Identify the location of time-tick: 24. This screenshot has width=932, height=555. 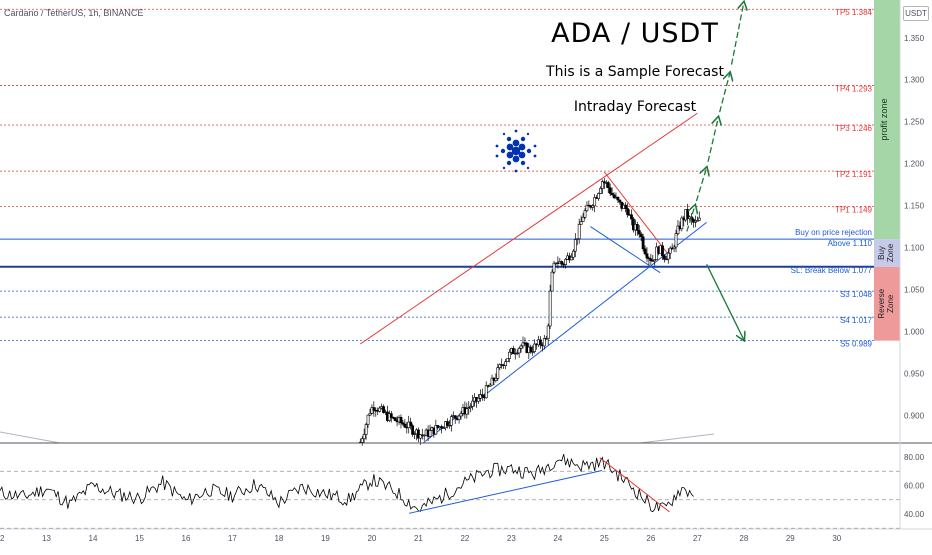
(557, 538).